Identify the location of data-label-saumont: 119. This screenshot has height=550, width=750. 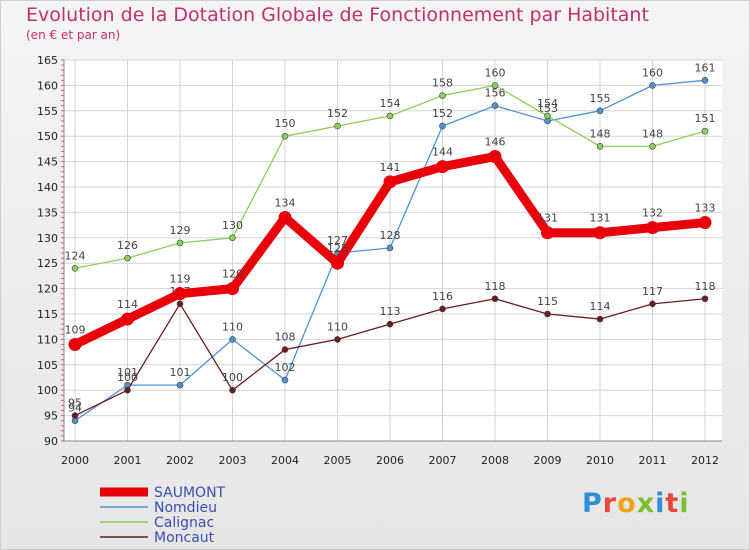
(180, 279).